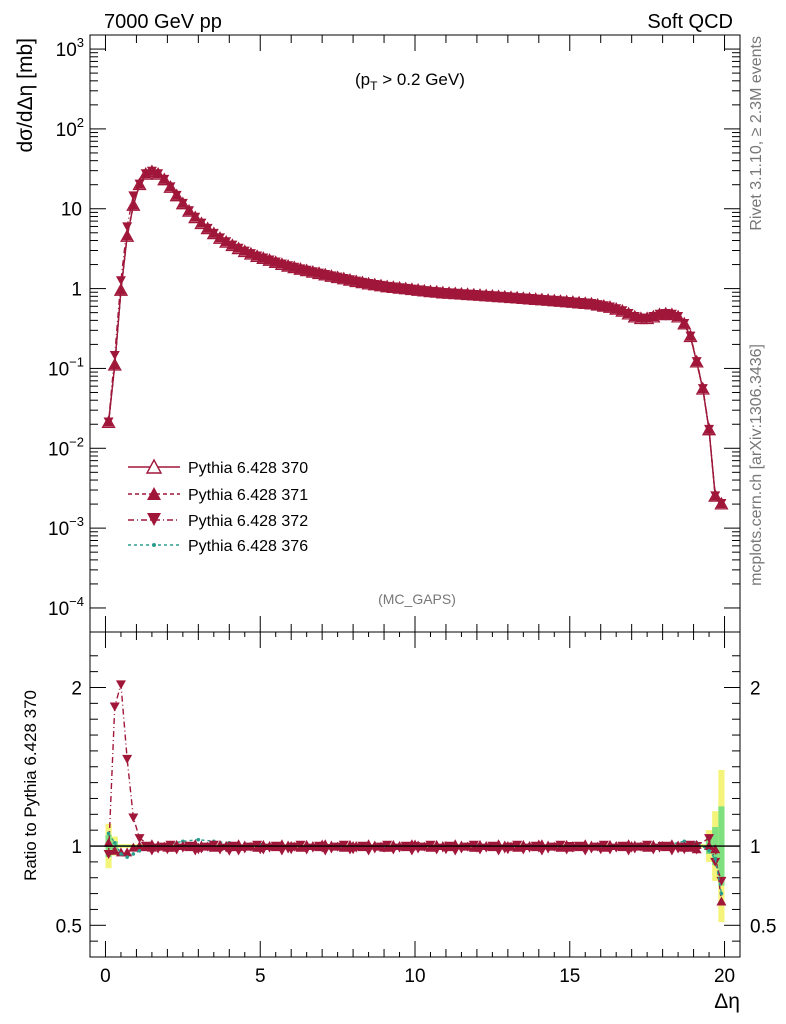 The height and width of the screenshot is (1024, 786). I want to click on legend-marker-dot, so click(154, 545).